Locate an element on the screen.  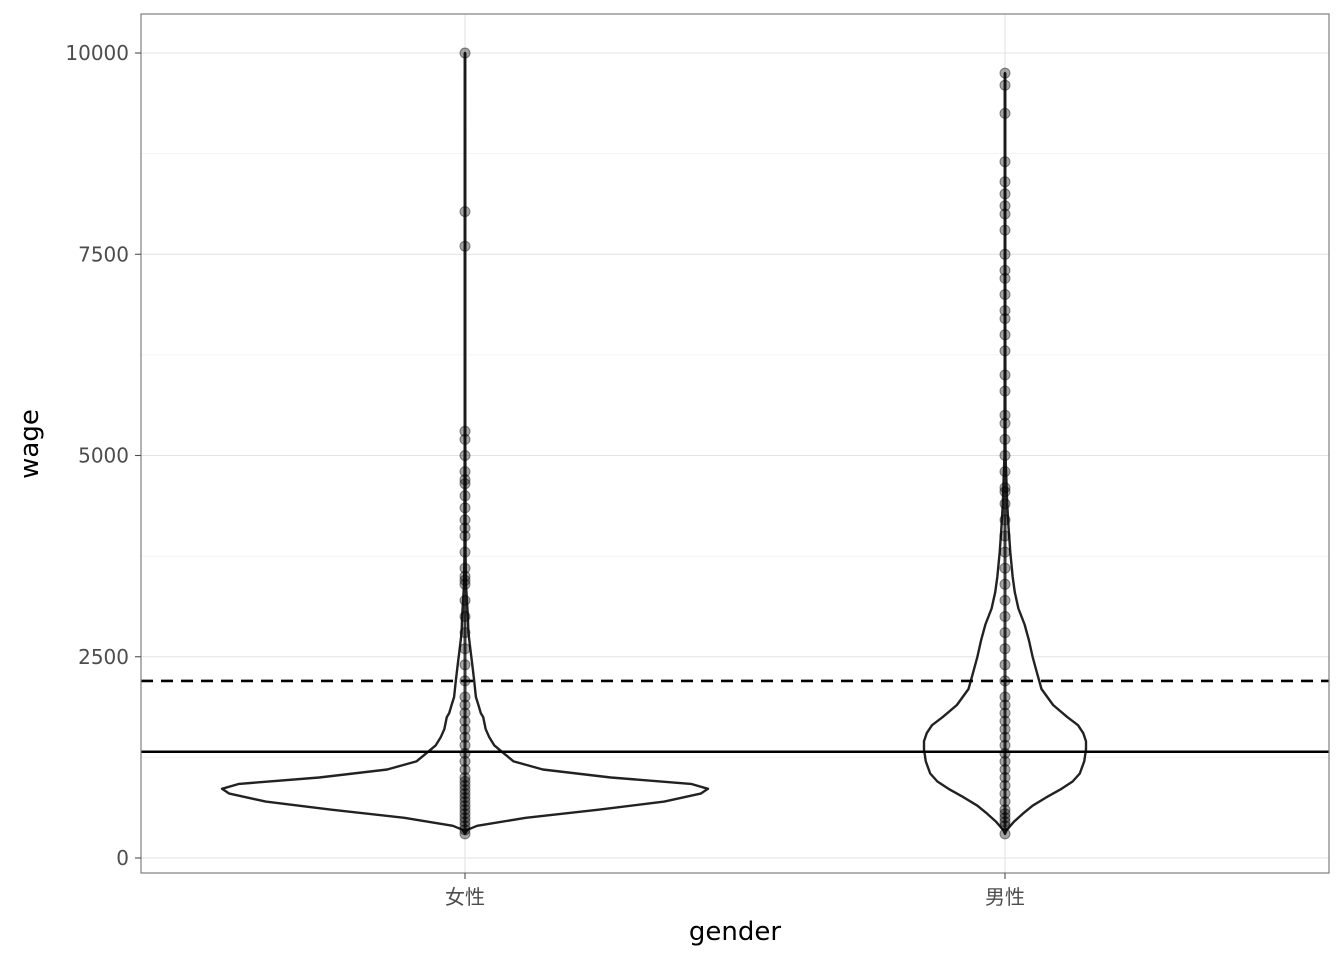
x-tick-label: 男性 is located at coordinates (1005, 897).